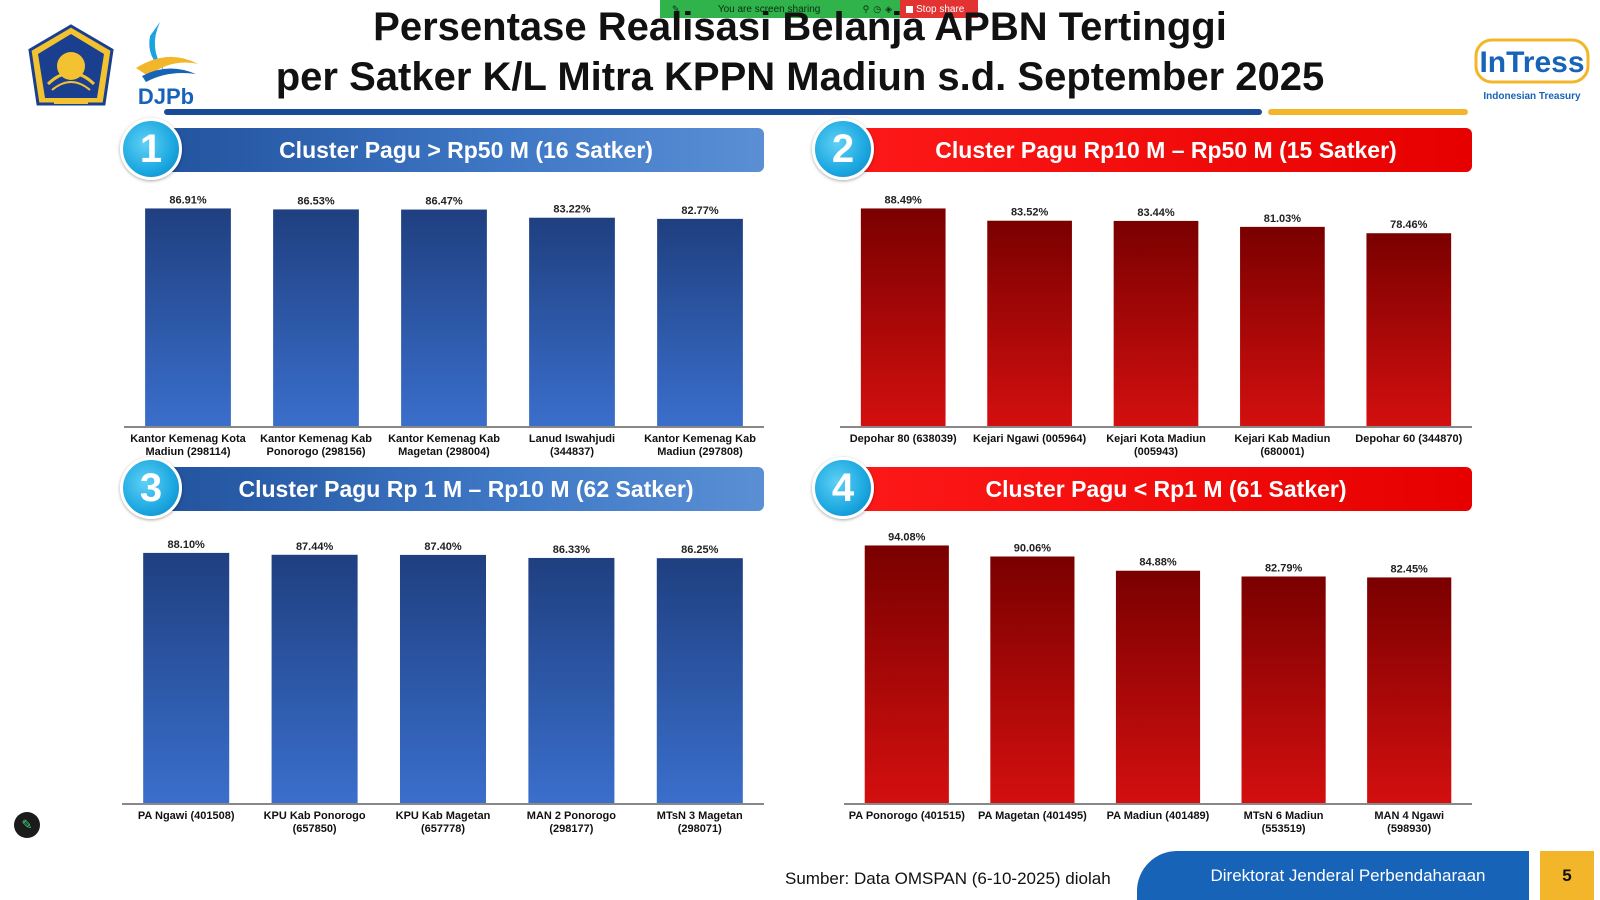 The image size is (1600, 900). I want to click on cluster-1-category-1-label-line-1: Kantor Kemenag Kota, so click(188, 439).